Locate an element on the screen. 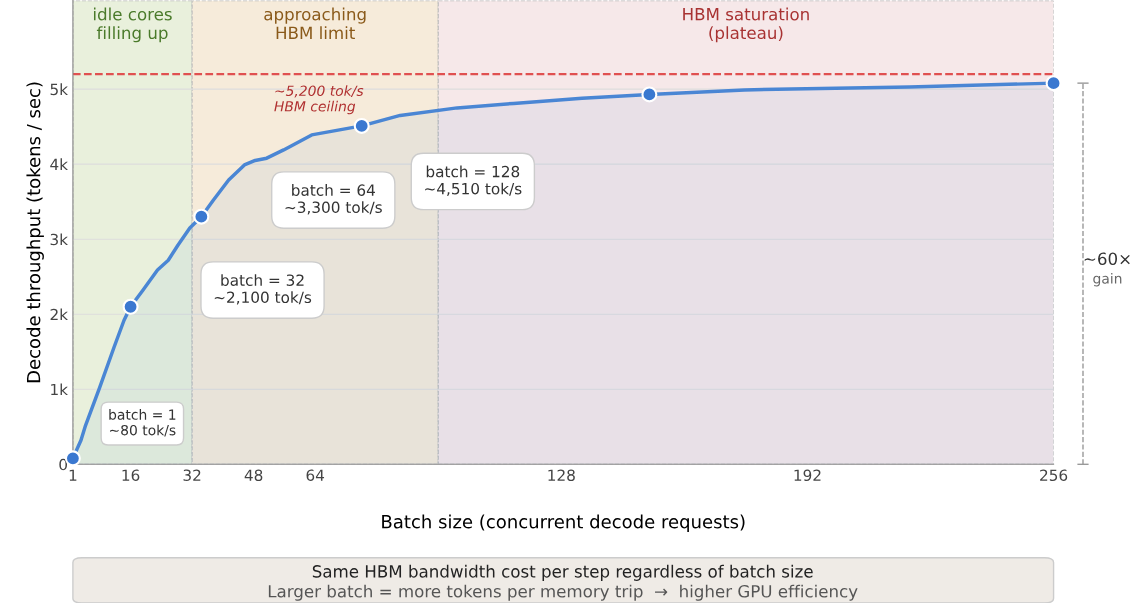 The width and height of the screenshot is (1139, 603). x-tick-label: 16 is located at coordinates (131, 475).